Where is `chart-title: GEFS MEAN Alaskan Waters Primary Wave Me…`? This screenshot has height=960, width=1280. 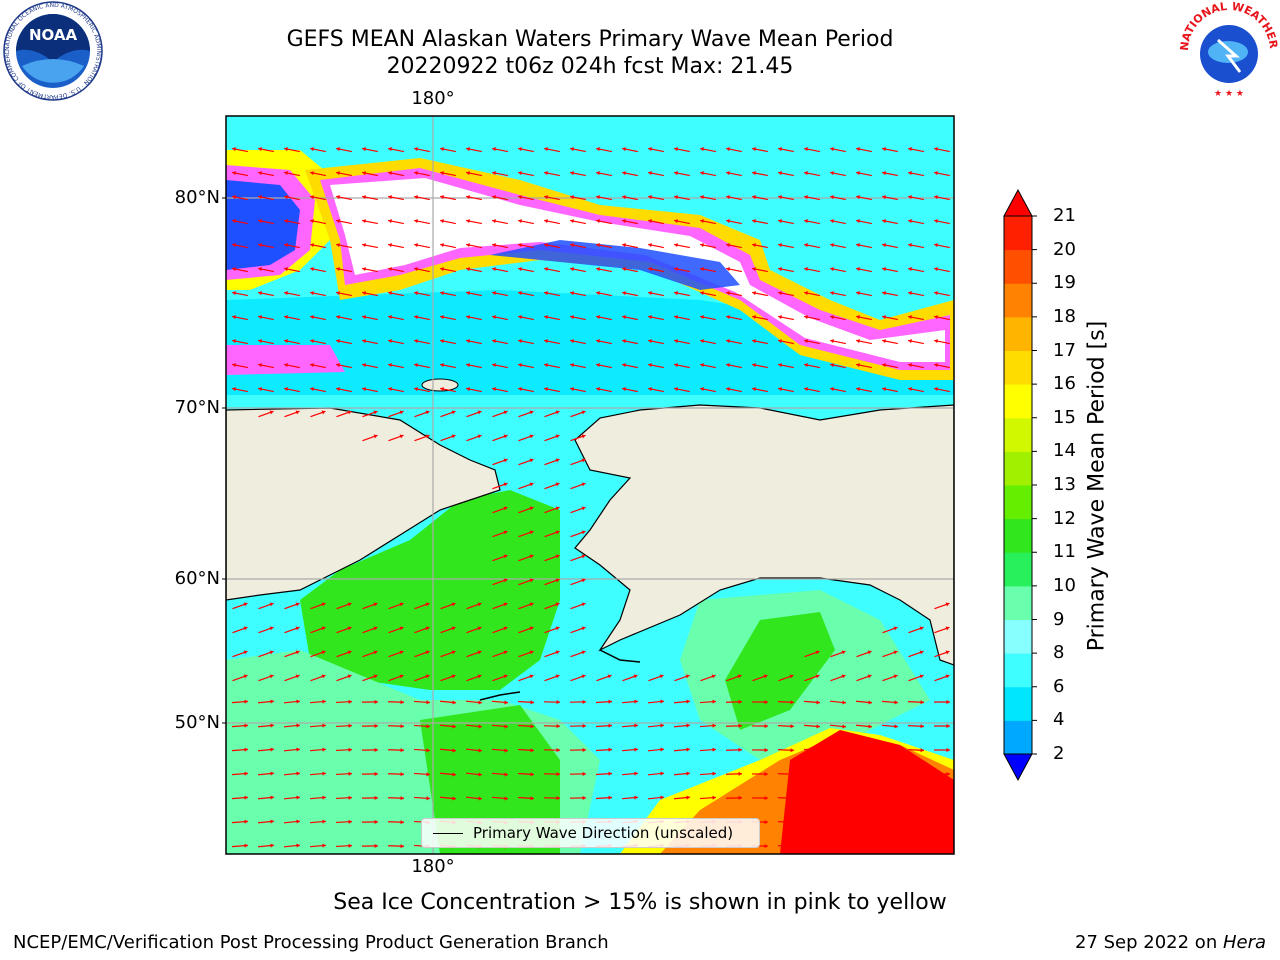 chart-title: GEFS MEAN Alaskan Waters Primary Wave Me… is located at coordinates (590, 39).